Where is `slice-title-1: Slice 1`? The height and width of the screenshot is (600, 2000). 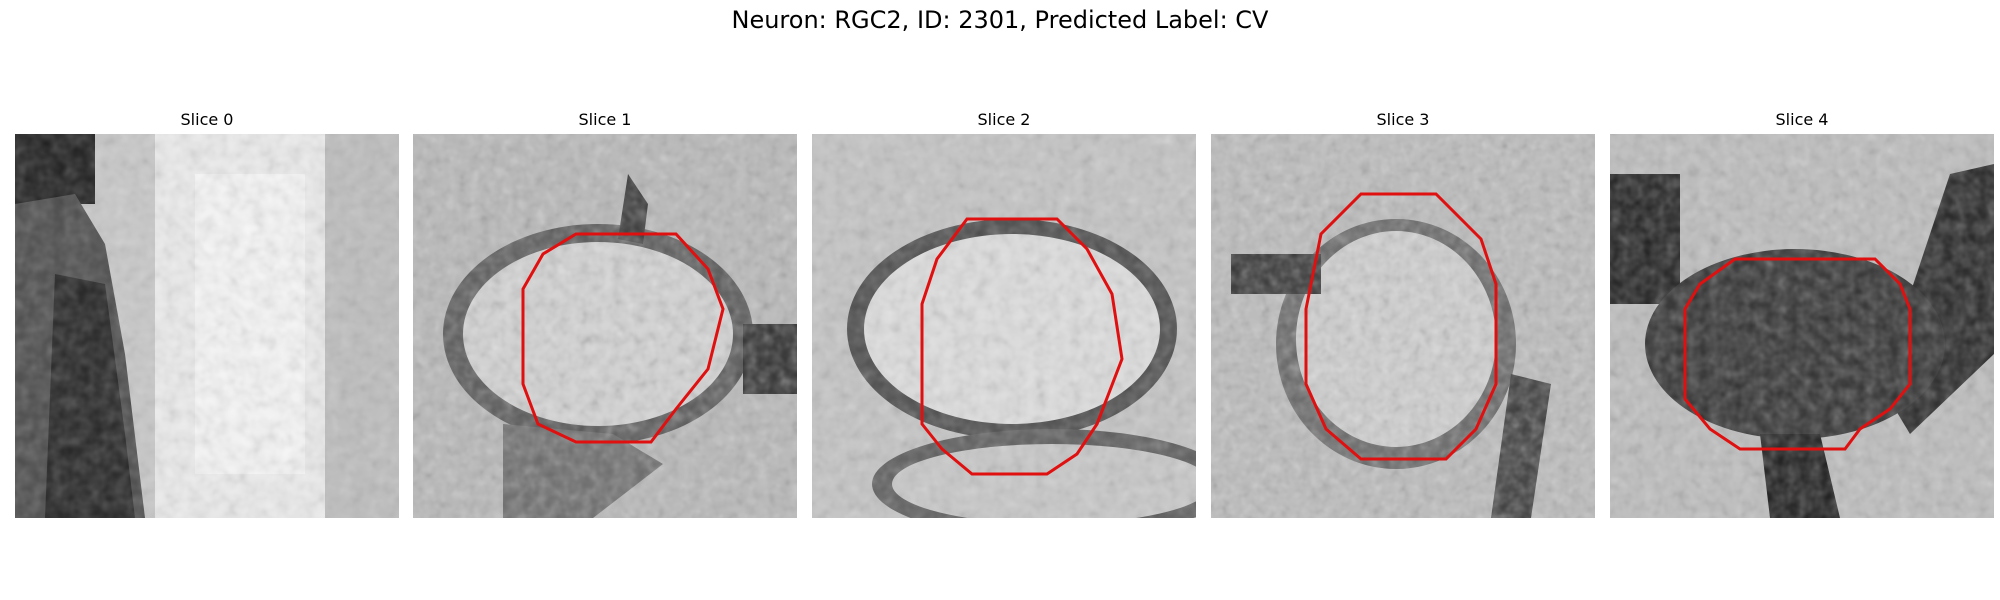
slice-title-1: Slice 1 is located at coordinates (605, 119).